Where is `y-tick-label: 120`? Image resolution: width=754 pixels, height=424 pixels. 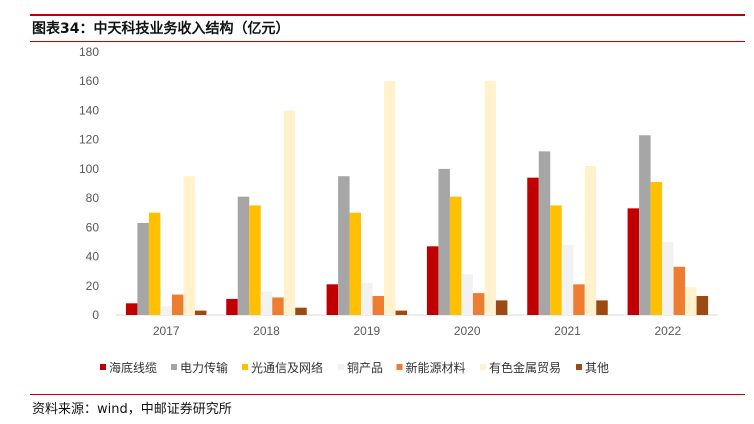 y-tick-label: 120 is located at coordinates (89, 140).